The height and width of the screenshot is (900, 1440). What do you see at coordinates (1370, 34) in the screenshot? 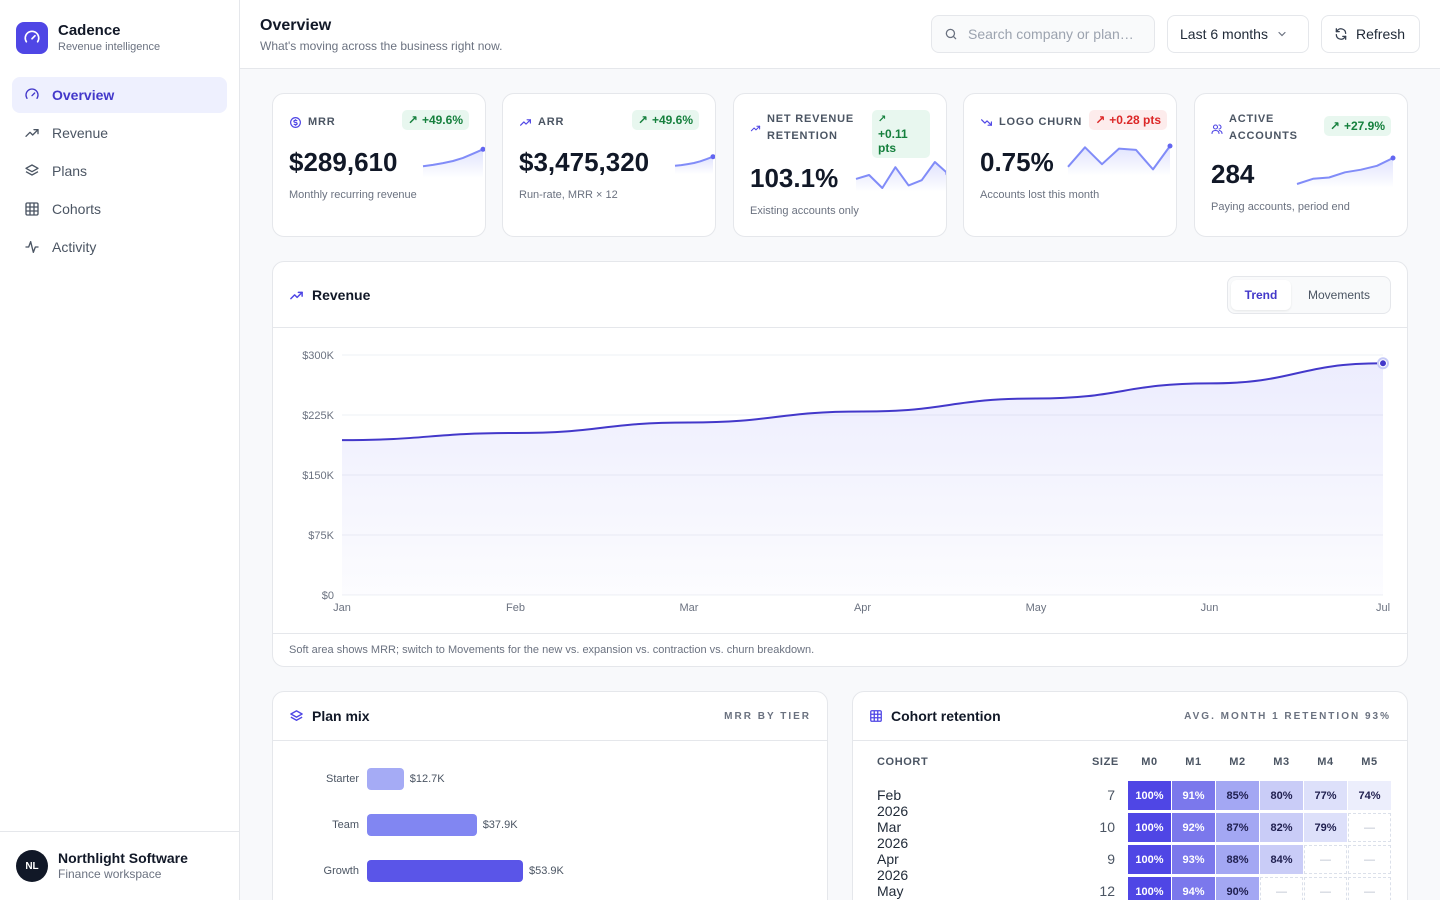
I see `refresh-button: Refresh` at bounding box center [1370, 34].